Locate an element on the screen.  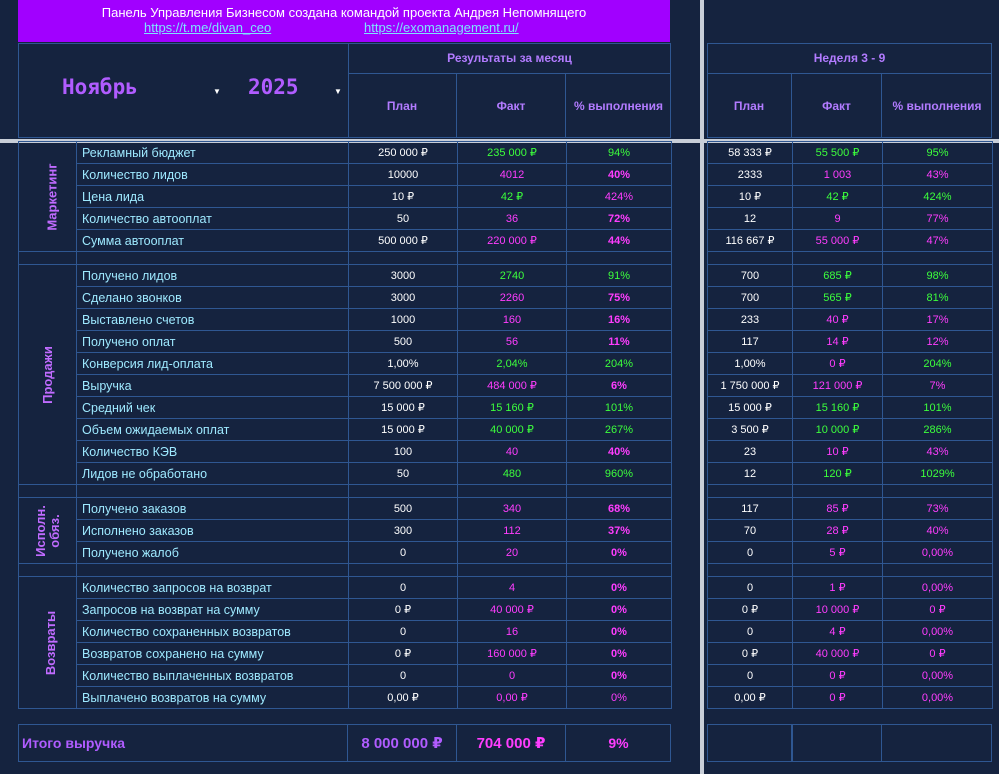
month-fact-cell: 0,00 ₽ is located at coordinates (512, 697).